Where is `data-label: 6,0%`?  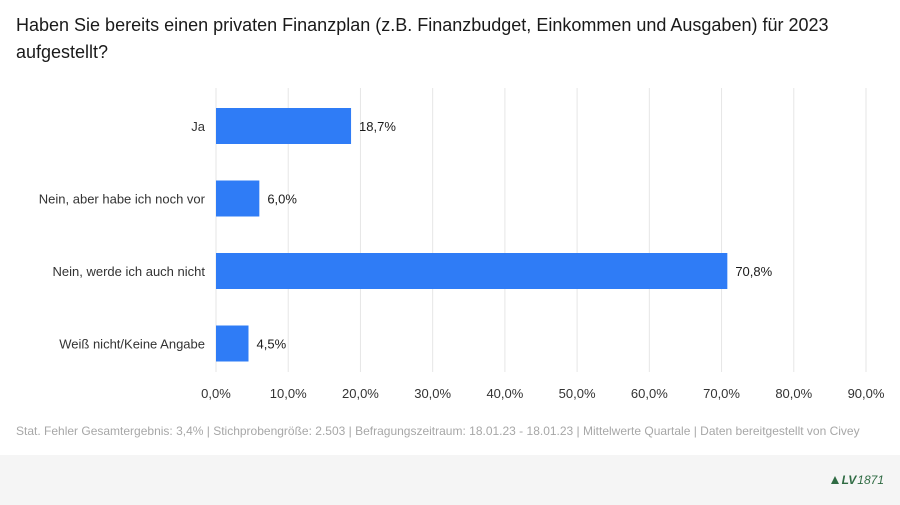
data-label: 6,0% is located at coordinates (282, 199).